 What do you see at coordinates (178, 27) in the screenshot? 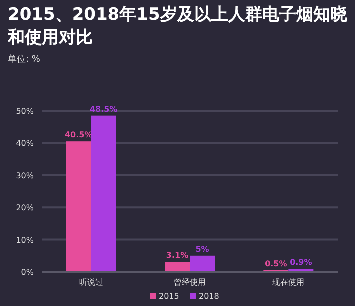
I see `chart-title: 2015、2018年15岁及以上人群电子烟知晓和使用对比` at bounding box center [178, 27].